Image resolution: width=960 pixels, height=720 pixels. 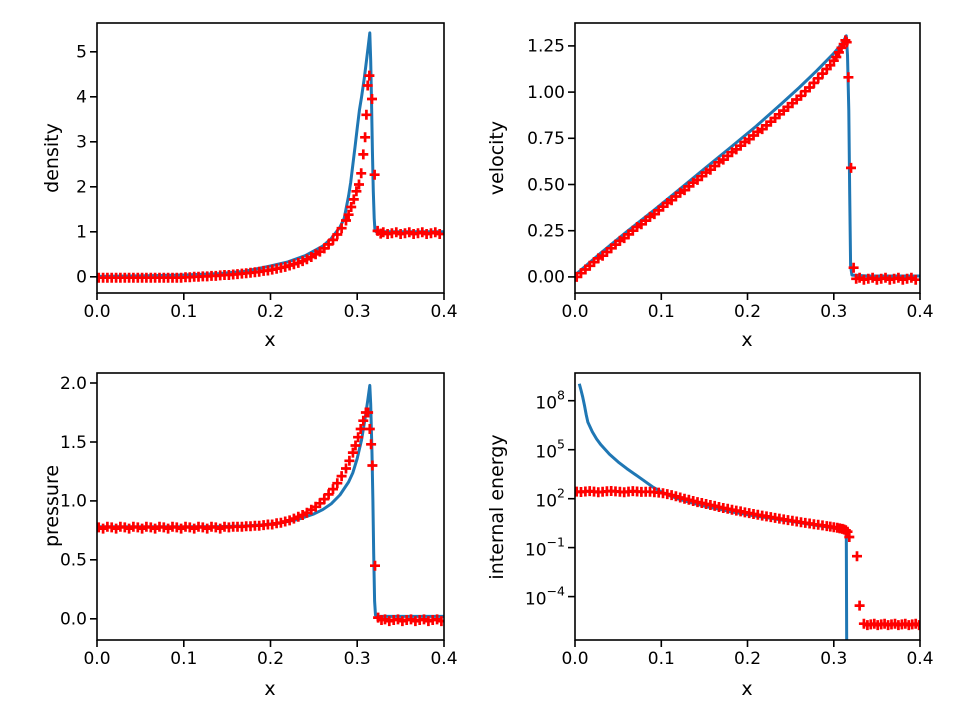 I want to click on y-tick-label: 10⁵, so click(x=550, y=450).